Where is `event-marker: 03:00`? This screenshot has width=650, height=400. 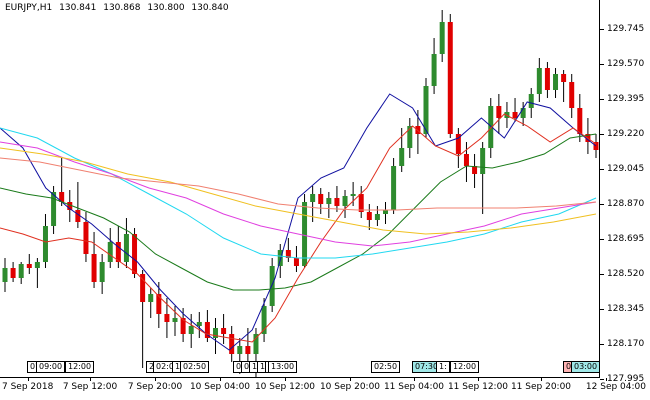
event-marker: 03:00 is located at coordinates (586, 367).